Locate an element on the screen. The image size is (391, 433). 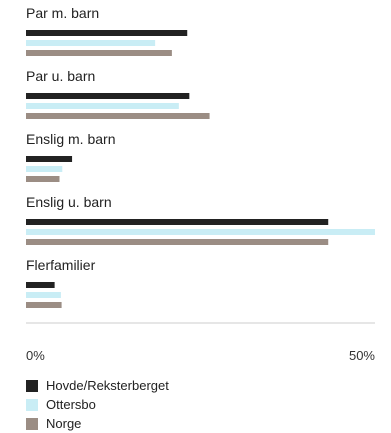
category-label-par-u-barn: Par u. barn is located at coordinates (60, 76).